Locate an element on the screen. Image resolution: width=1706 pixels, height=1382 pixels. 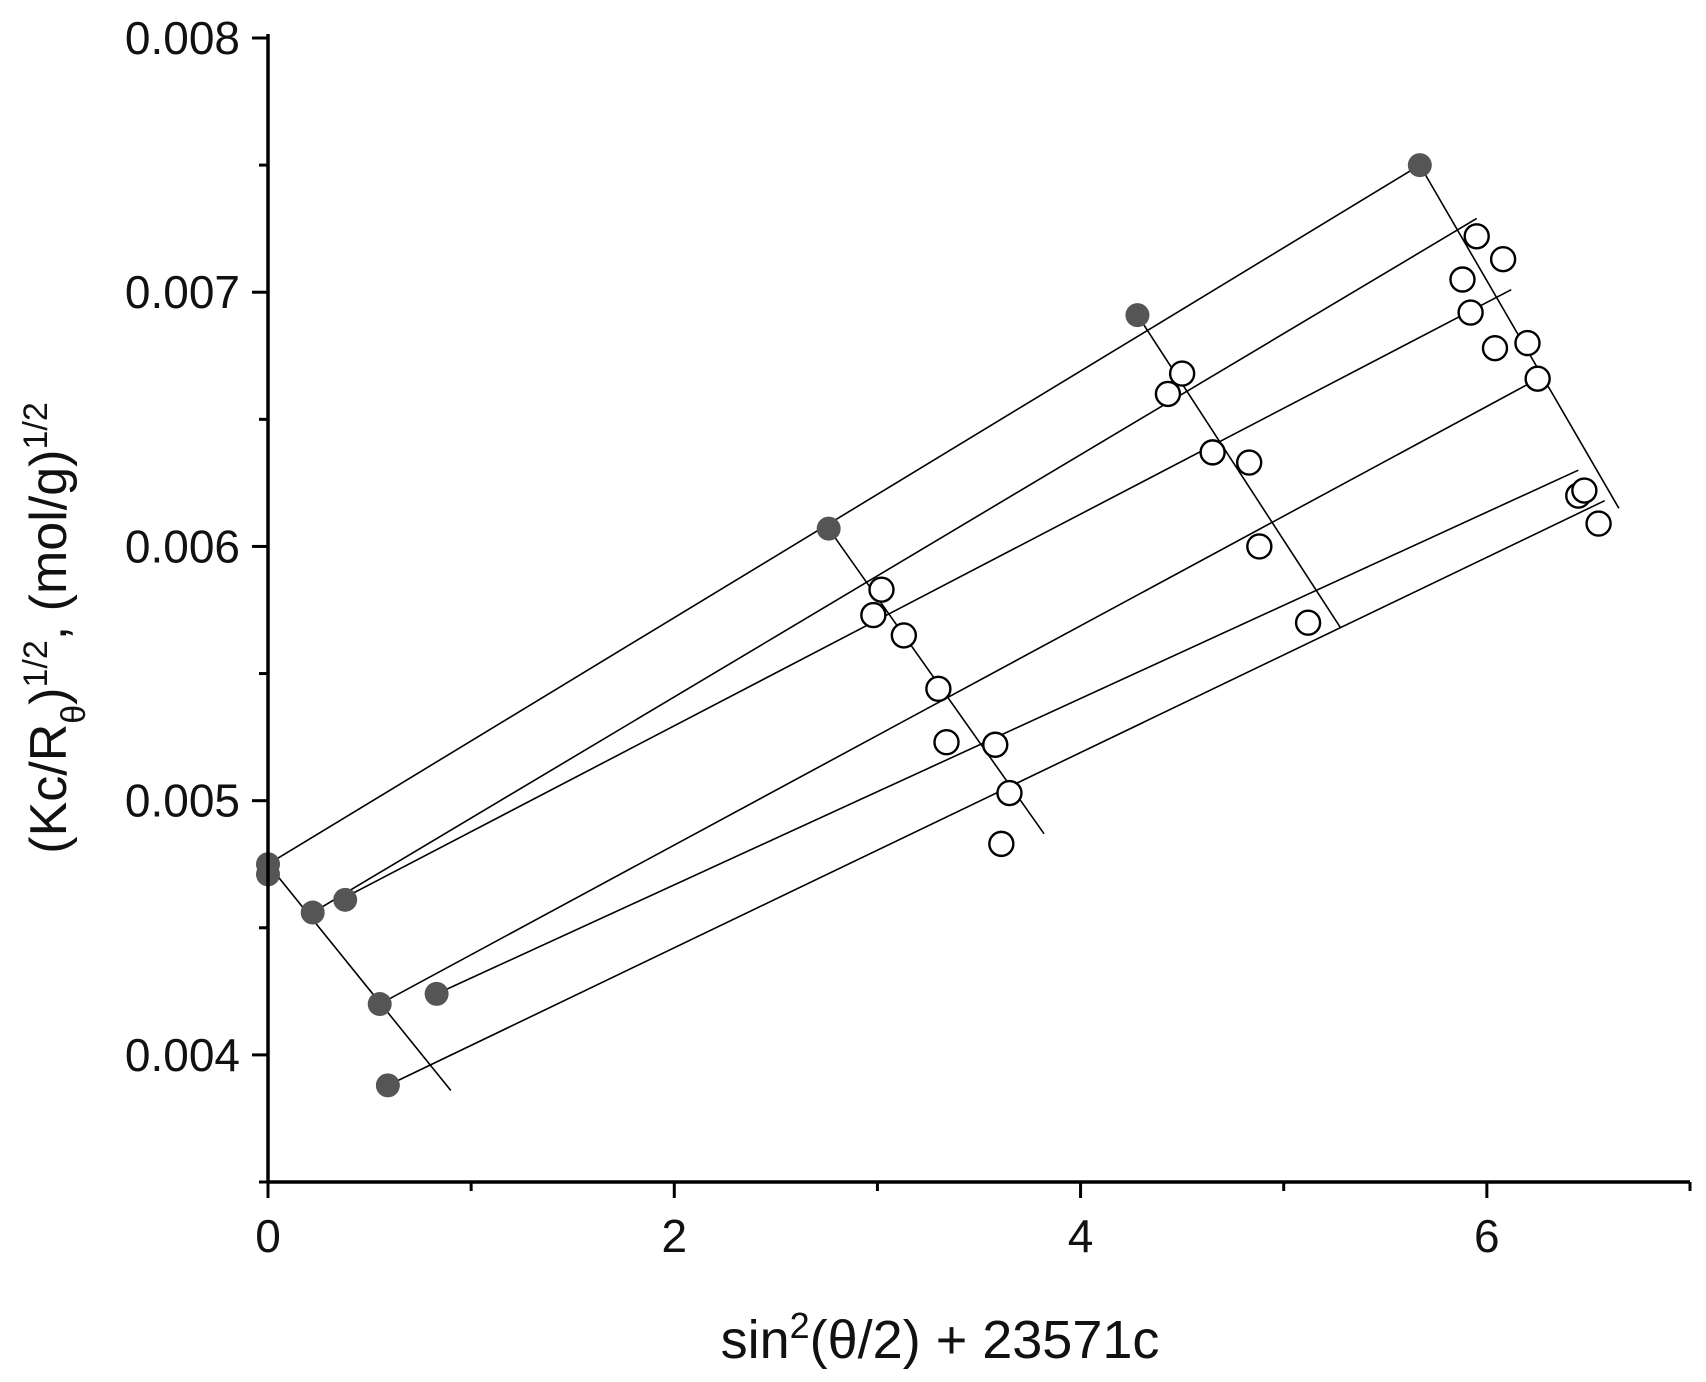
y-axis-title-p1: (Kc/R is located at coordinates (49, 789).